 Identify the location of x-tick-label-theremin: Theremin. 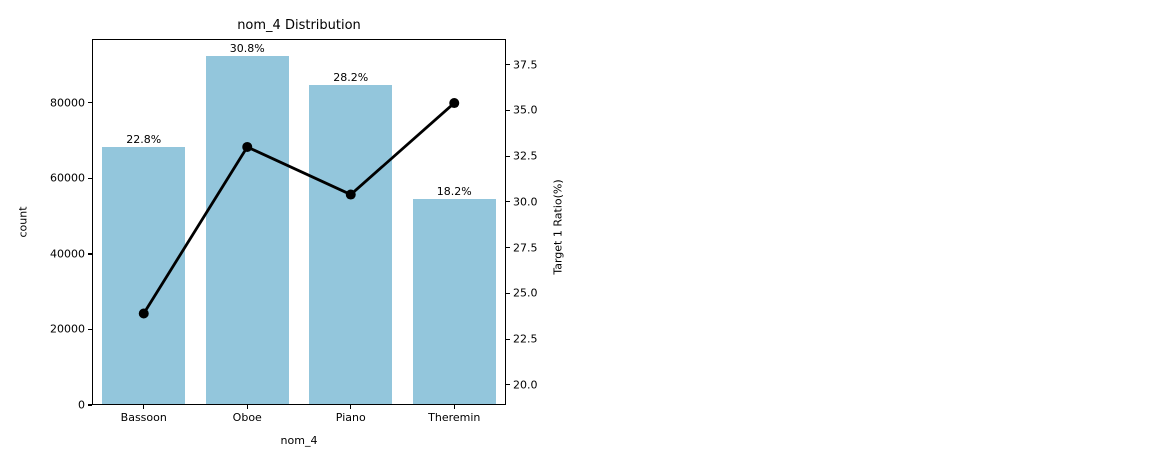
(454, 417).